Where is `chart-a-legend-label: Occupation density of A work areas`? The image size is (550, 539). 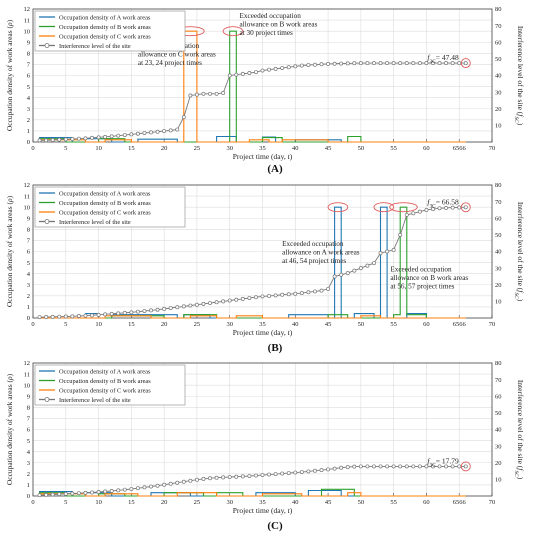 chart-a-legend-label: Occupation density of A work areas is located at coordinates (105, 17).